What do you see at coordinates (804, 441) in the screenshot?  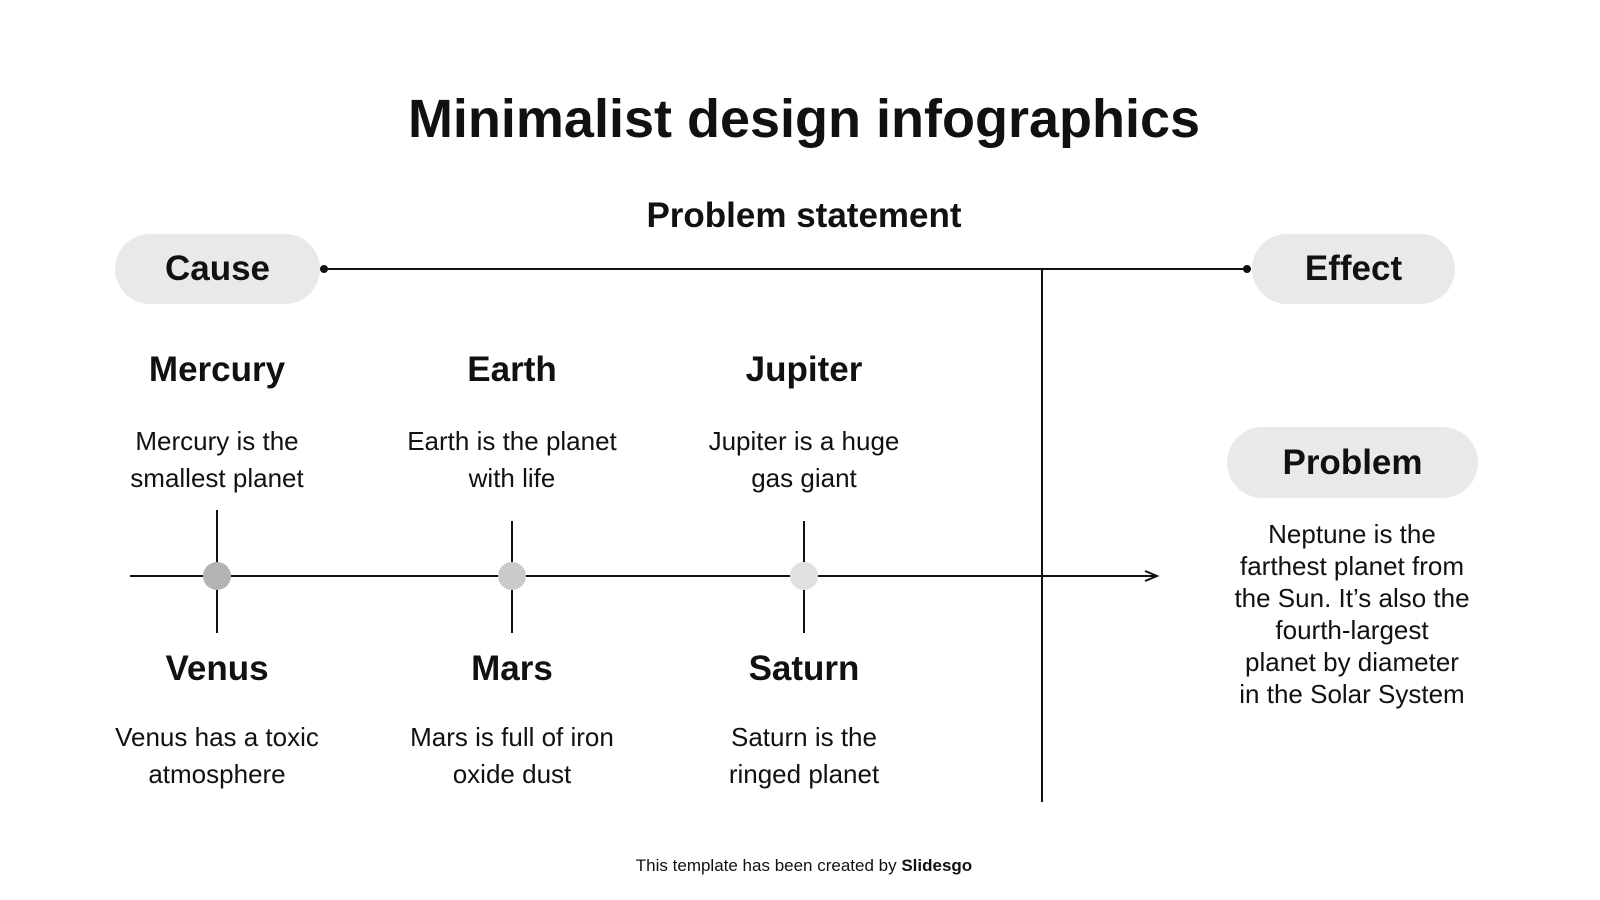 I see `desc-line: Jupiter is a huge` at bounding box center [804, 441].